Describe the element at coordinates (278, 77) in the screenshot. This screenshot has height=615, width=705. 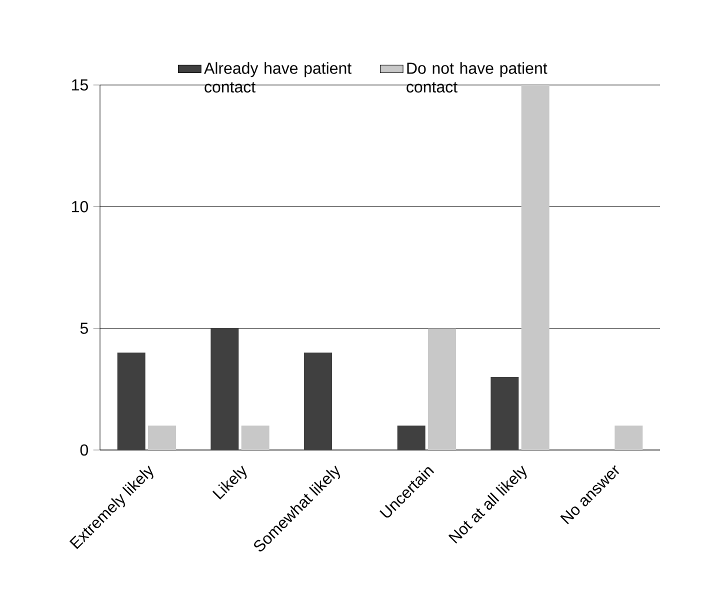
I see `legend-label: Already have patient contact` at that location.